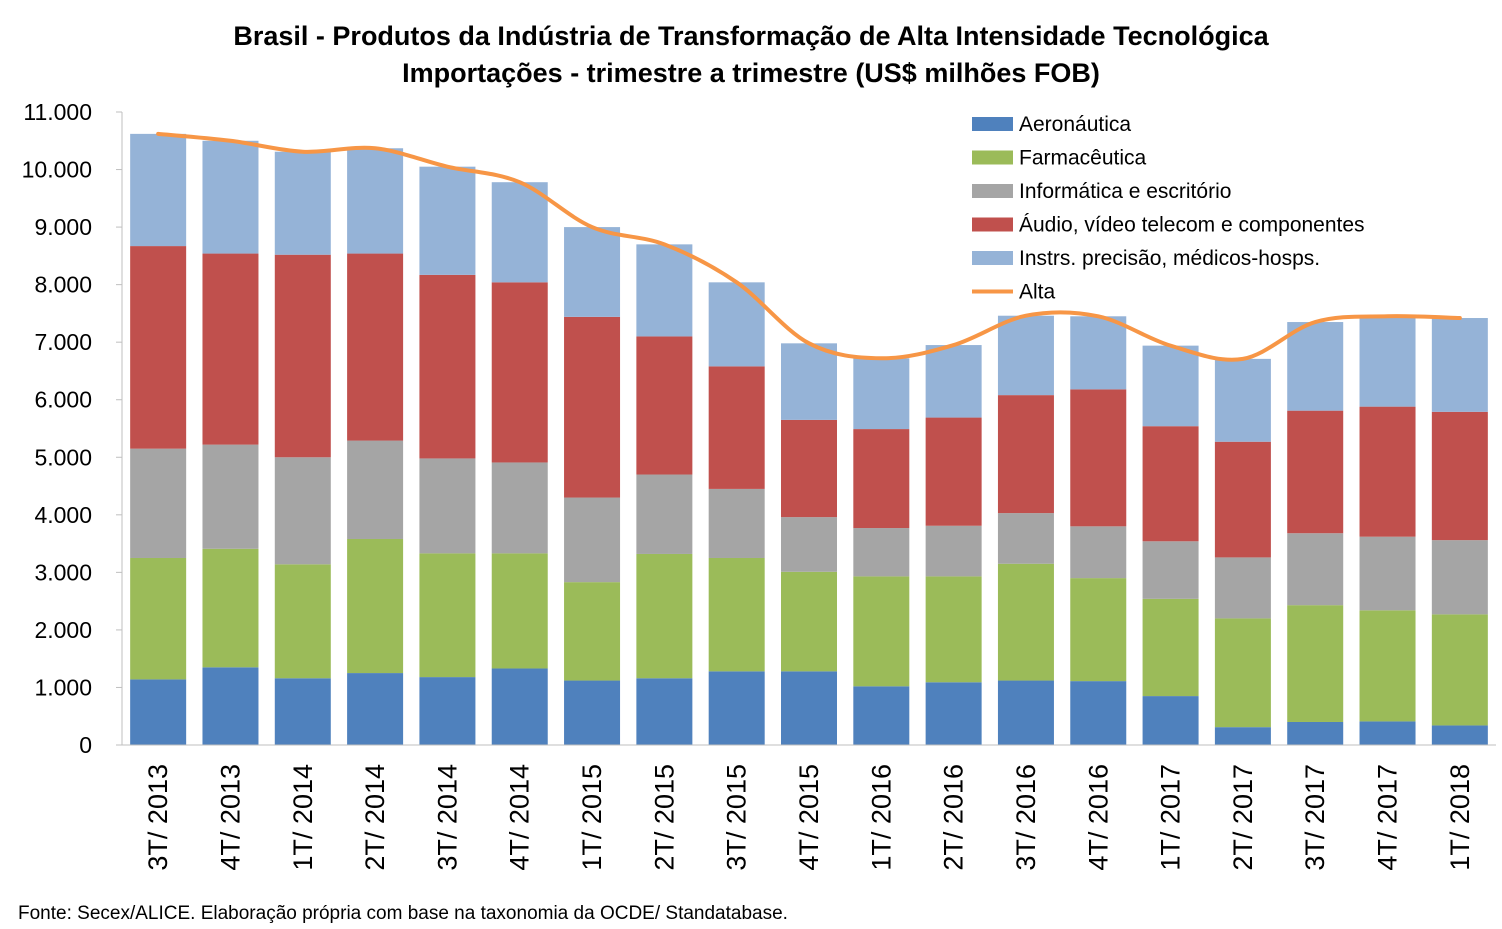  Describe the element at coordinates (158, 817) in the screenshot. I see `x-tick-label: 3T/ 2013` at that location.